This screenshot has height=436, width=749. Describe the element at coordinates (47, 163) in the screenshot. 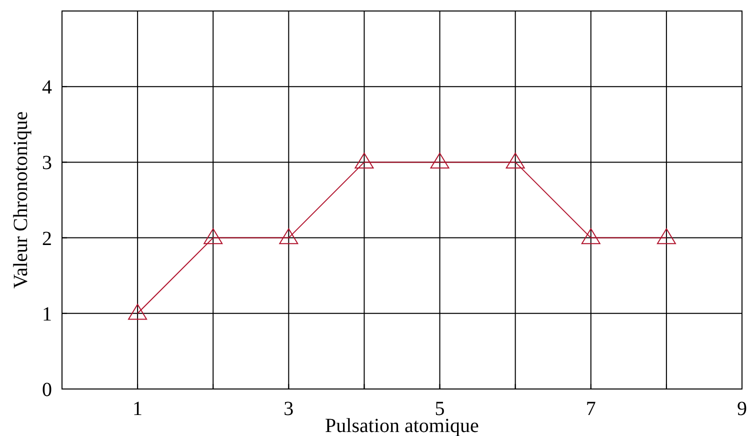

I see `y-tick-label: 3` at that location.